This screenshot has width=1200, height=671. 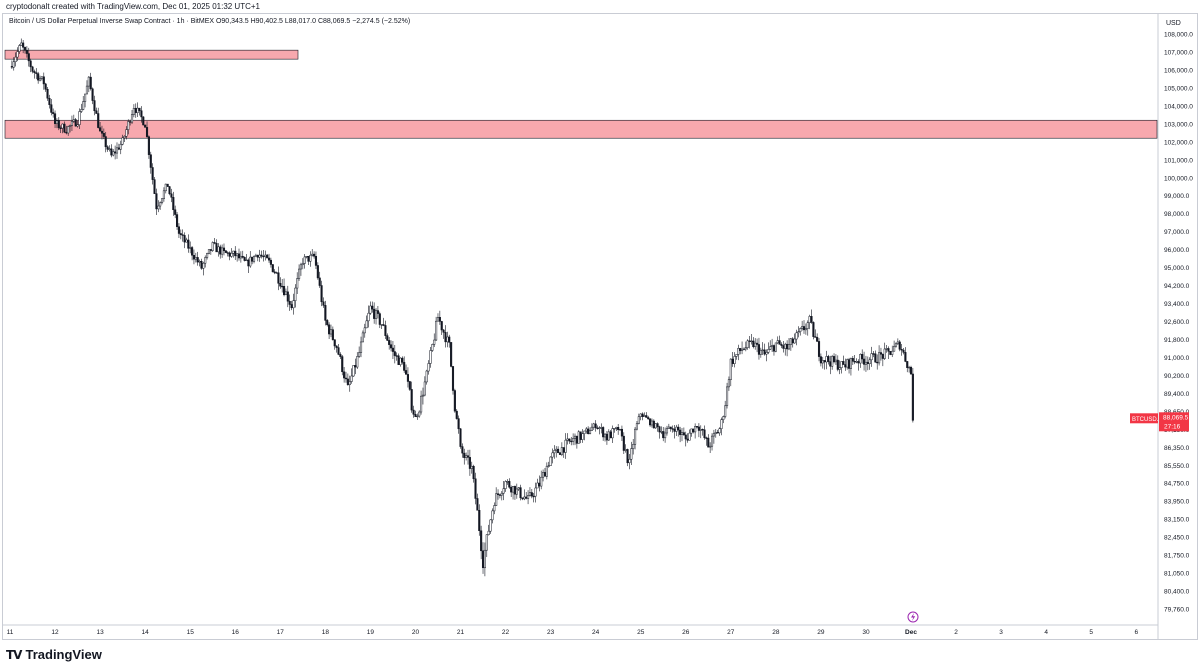 What do you see at coordinates (1177, 196) in the screenshot?
I see `price-tick-label: 99,000.0` at bounding box center [1177, 196].